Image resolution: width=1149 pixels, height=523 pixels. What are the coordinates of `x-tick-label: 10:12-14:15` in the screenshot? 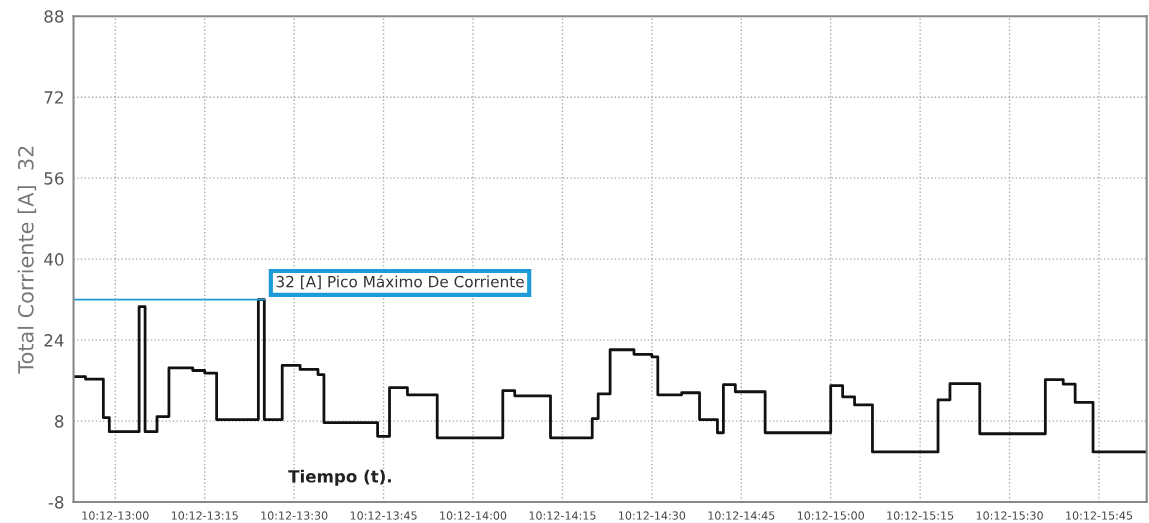 It's located at (562, 515).